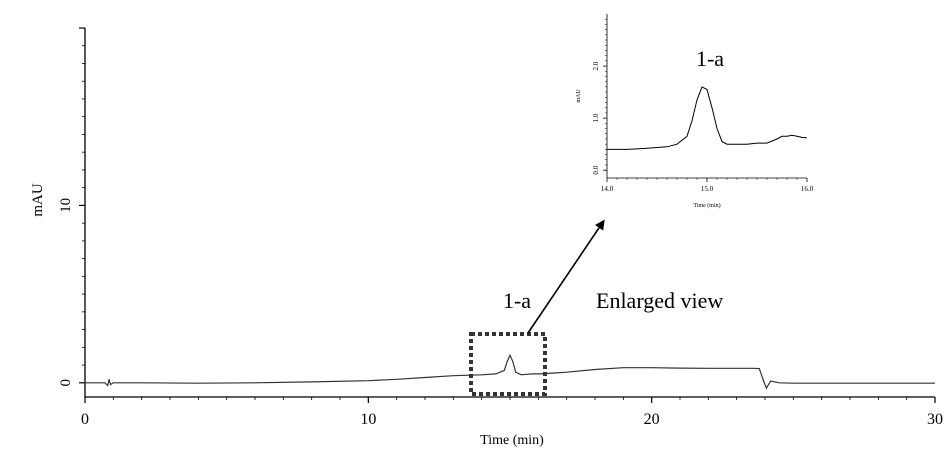 The width and height of the screenshot is (950, 451). Describe the element at coordinates (706, 205) in the screenshot. I see `inset-x-axis-label: Time (min)` at that location.